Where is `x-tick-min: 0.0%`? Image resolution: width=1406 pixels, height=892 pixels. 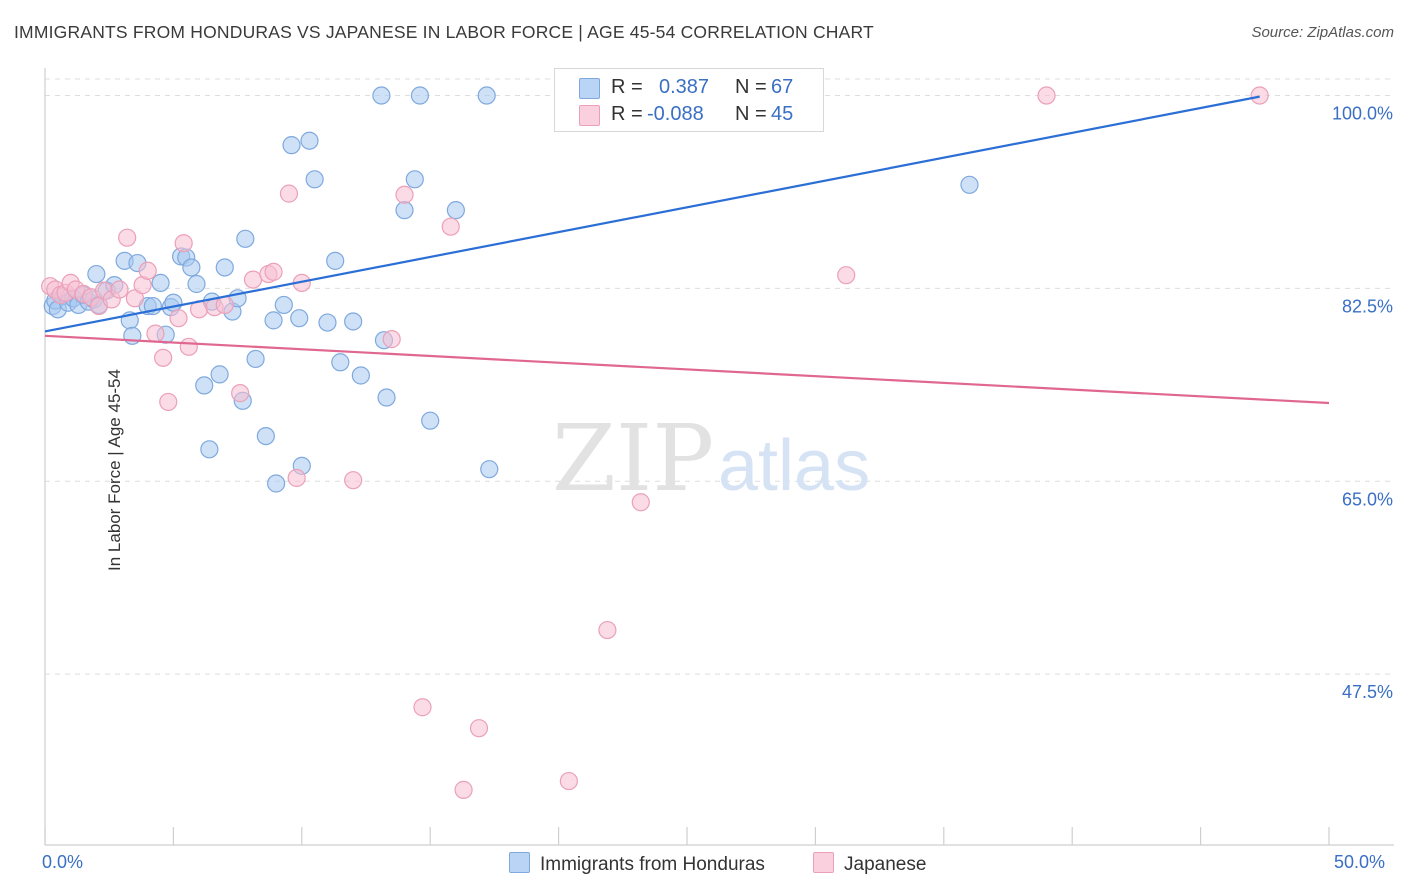
x-tick-min: 0.0% is located at coordinates (63, 862).